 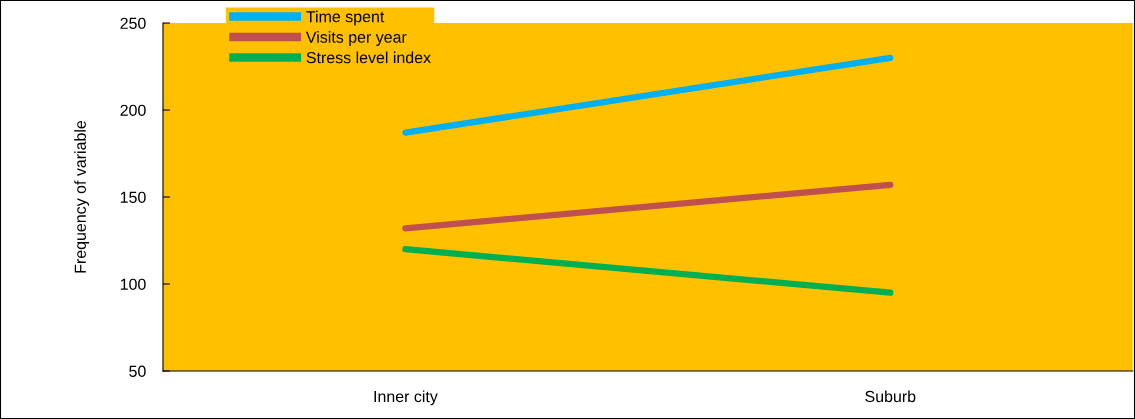 What do you see at coordinates (133, 23) in the screenshot?
I see `y-tick-label: 250` at bounding box center [133, 23].